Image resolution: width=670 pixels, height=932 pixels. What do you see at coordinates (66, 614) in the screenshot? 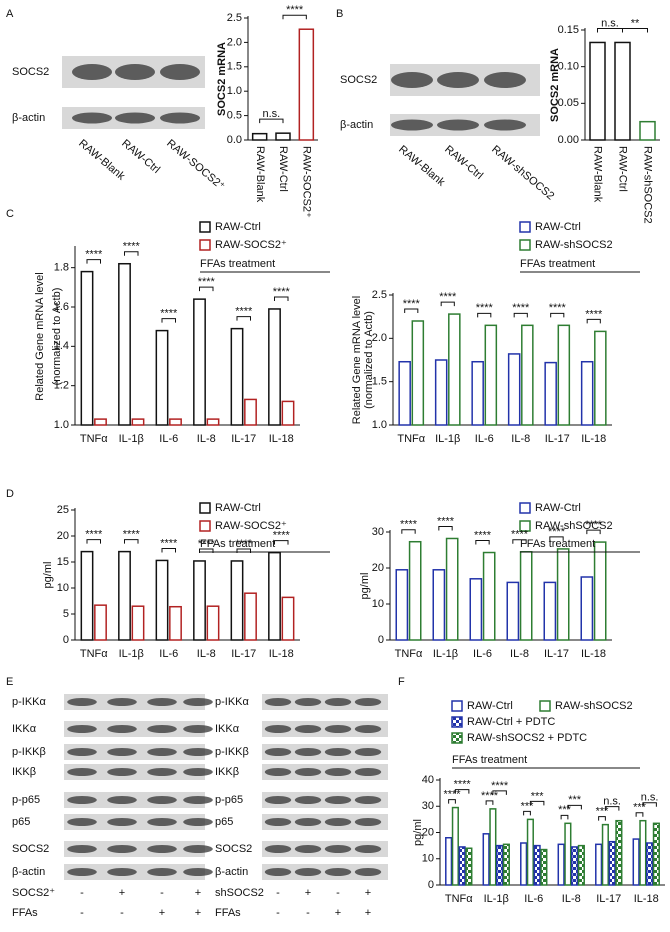
I see `y-tick-label: 5` at bounding box center [66, 614].